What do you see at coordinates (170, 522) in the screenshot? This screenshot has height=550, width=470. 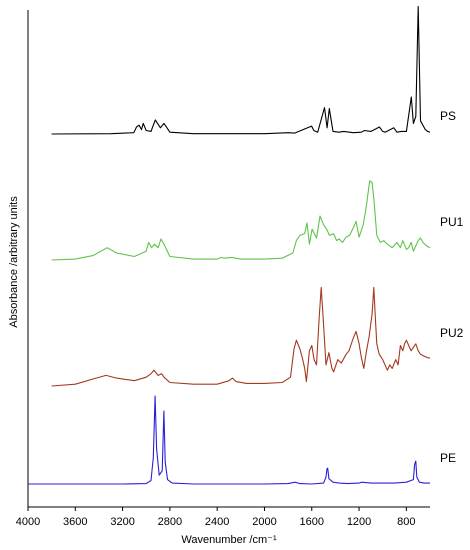 I see `x-tick-label: 2800` at bounding box center [170, 522].